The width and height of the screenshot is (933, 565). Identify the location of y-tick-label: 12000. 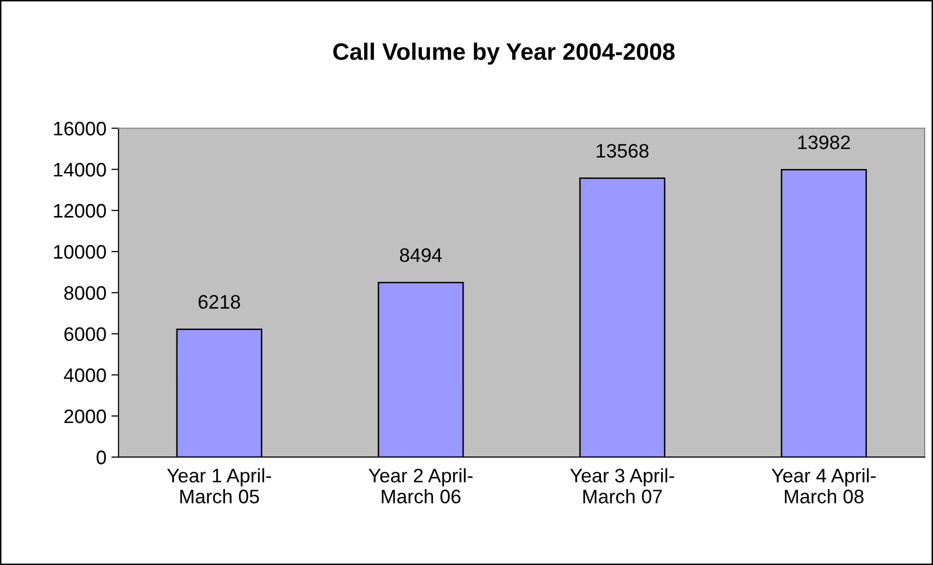
(80, 211).